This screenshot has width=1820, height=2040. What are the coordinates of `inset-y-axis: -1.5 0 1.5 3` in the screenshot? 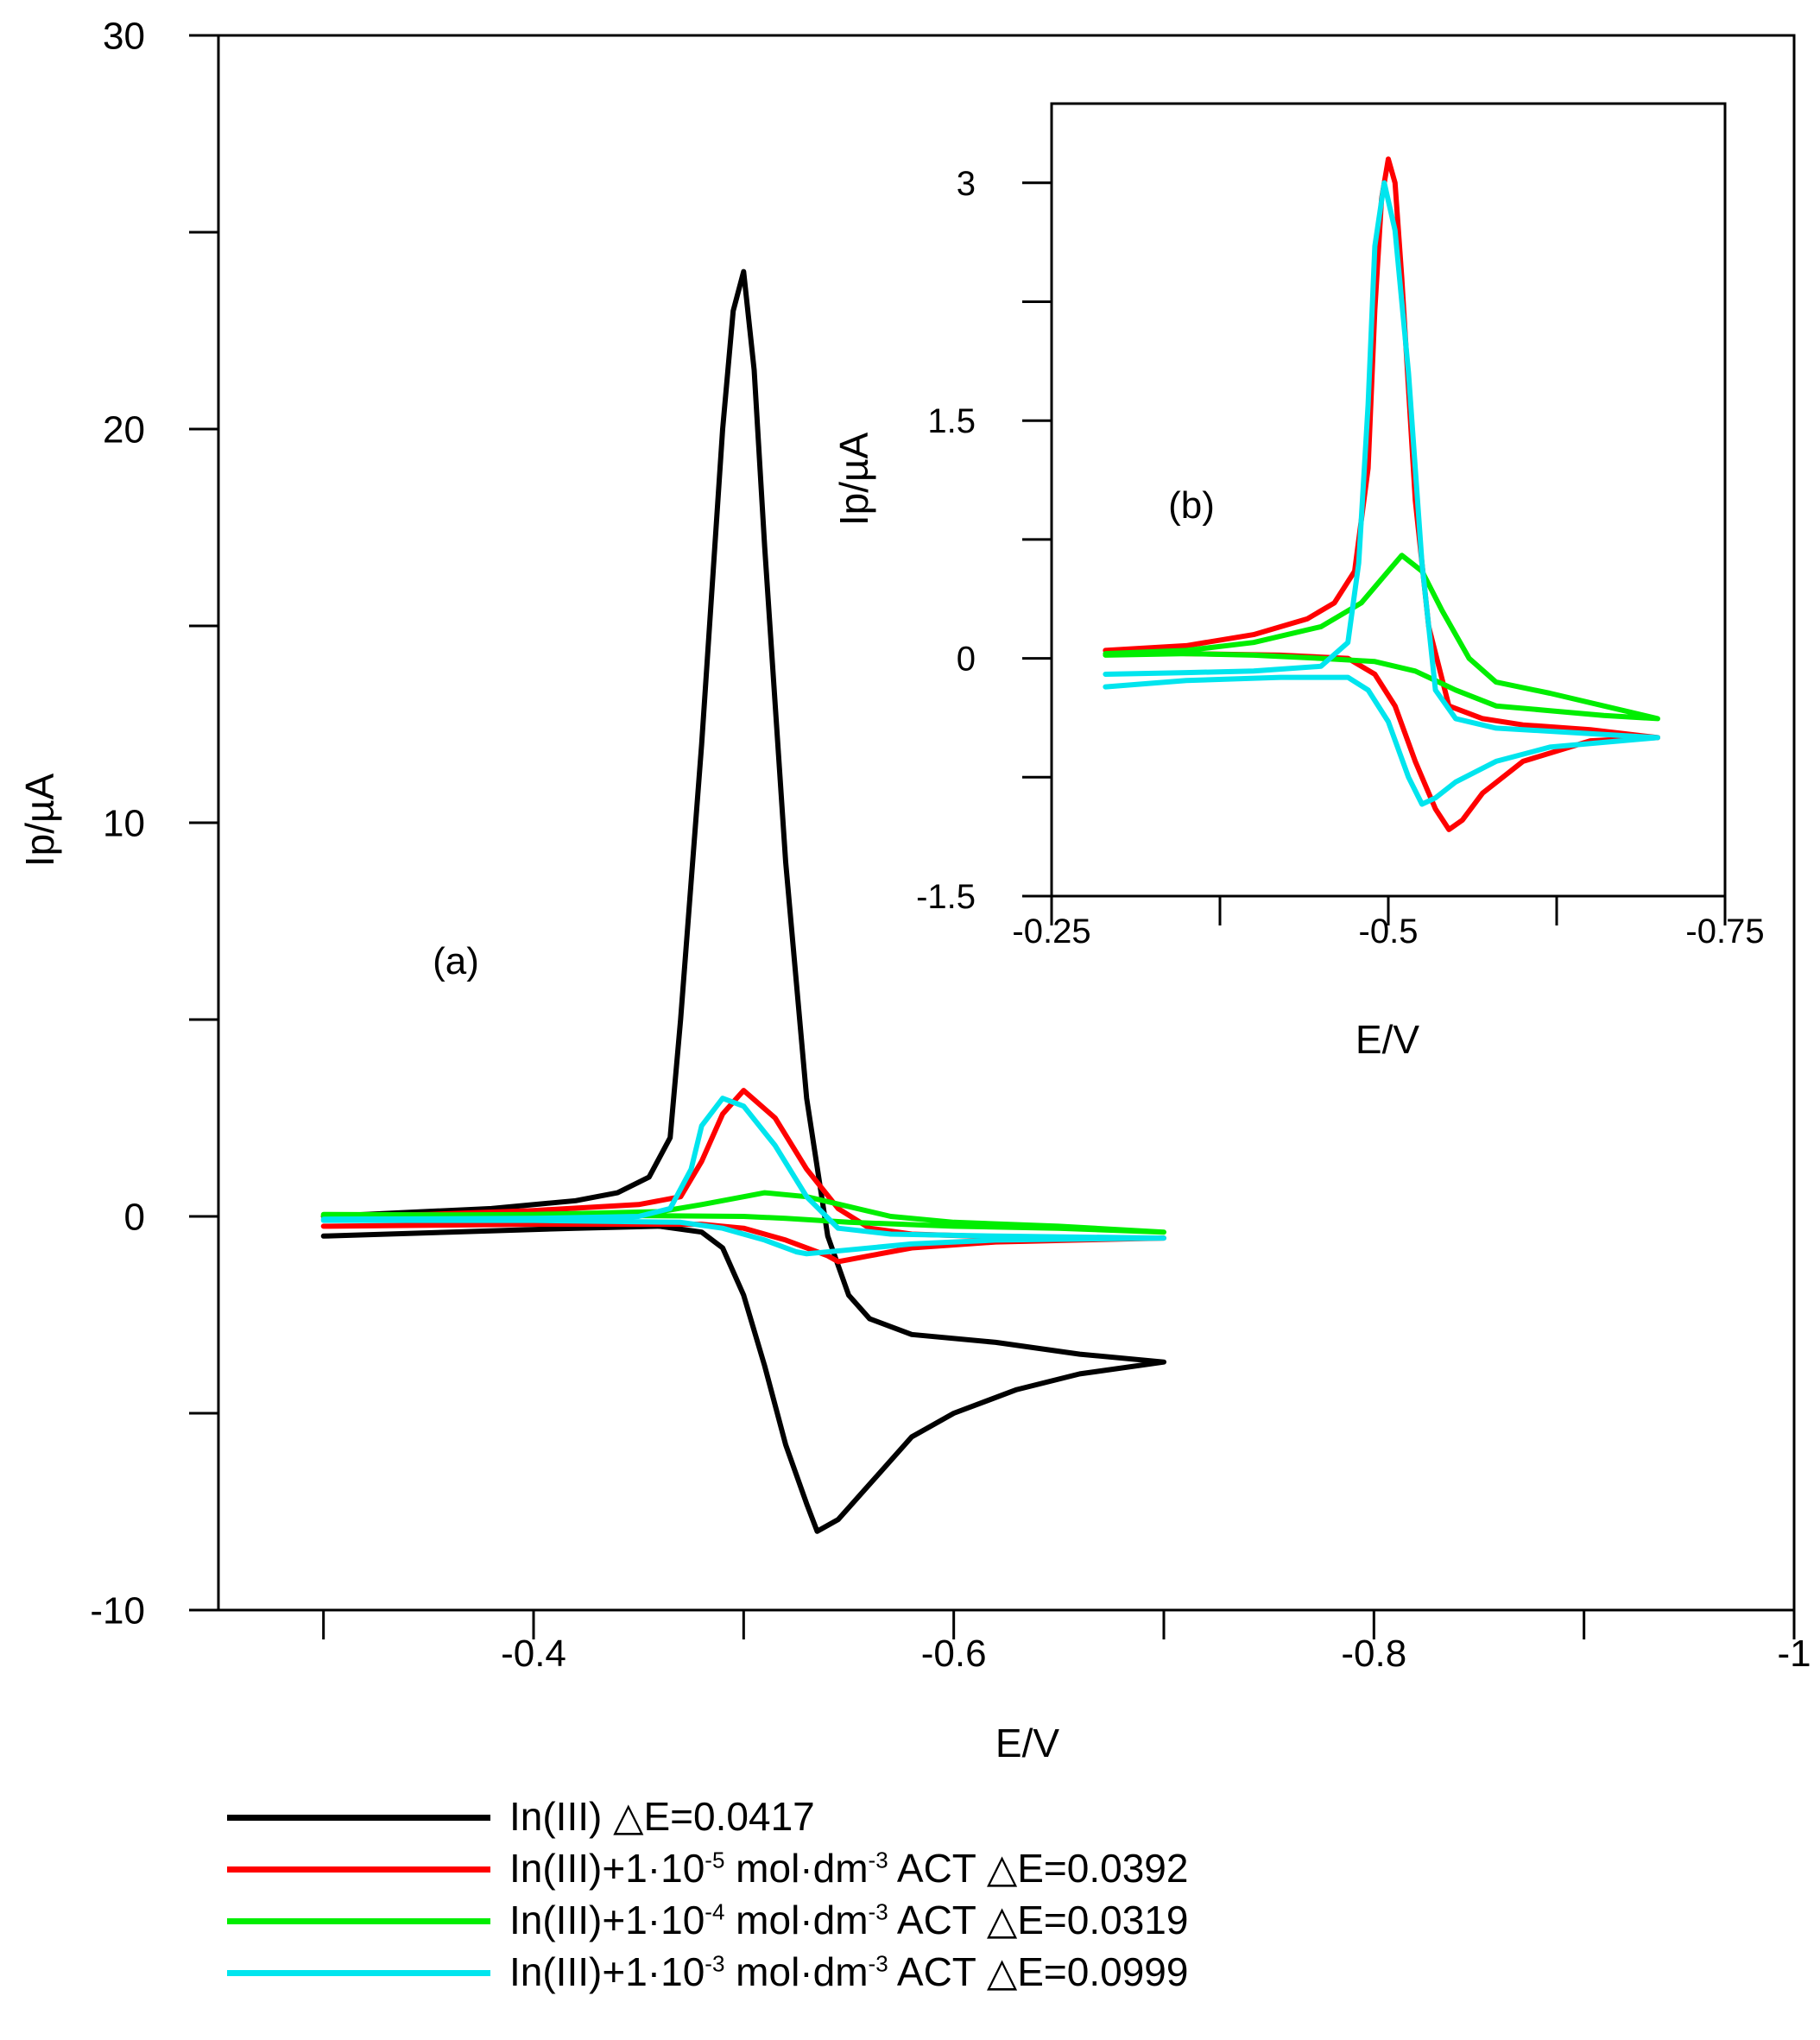 It's located at (984, 541).